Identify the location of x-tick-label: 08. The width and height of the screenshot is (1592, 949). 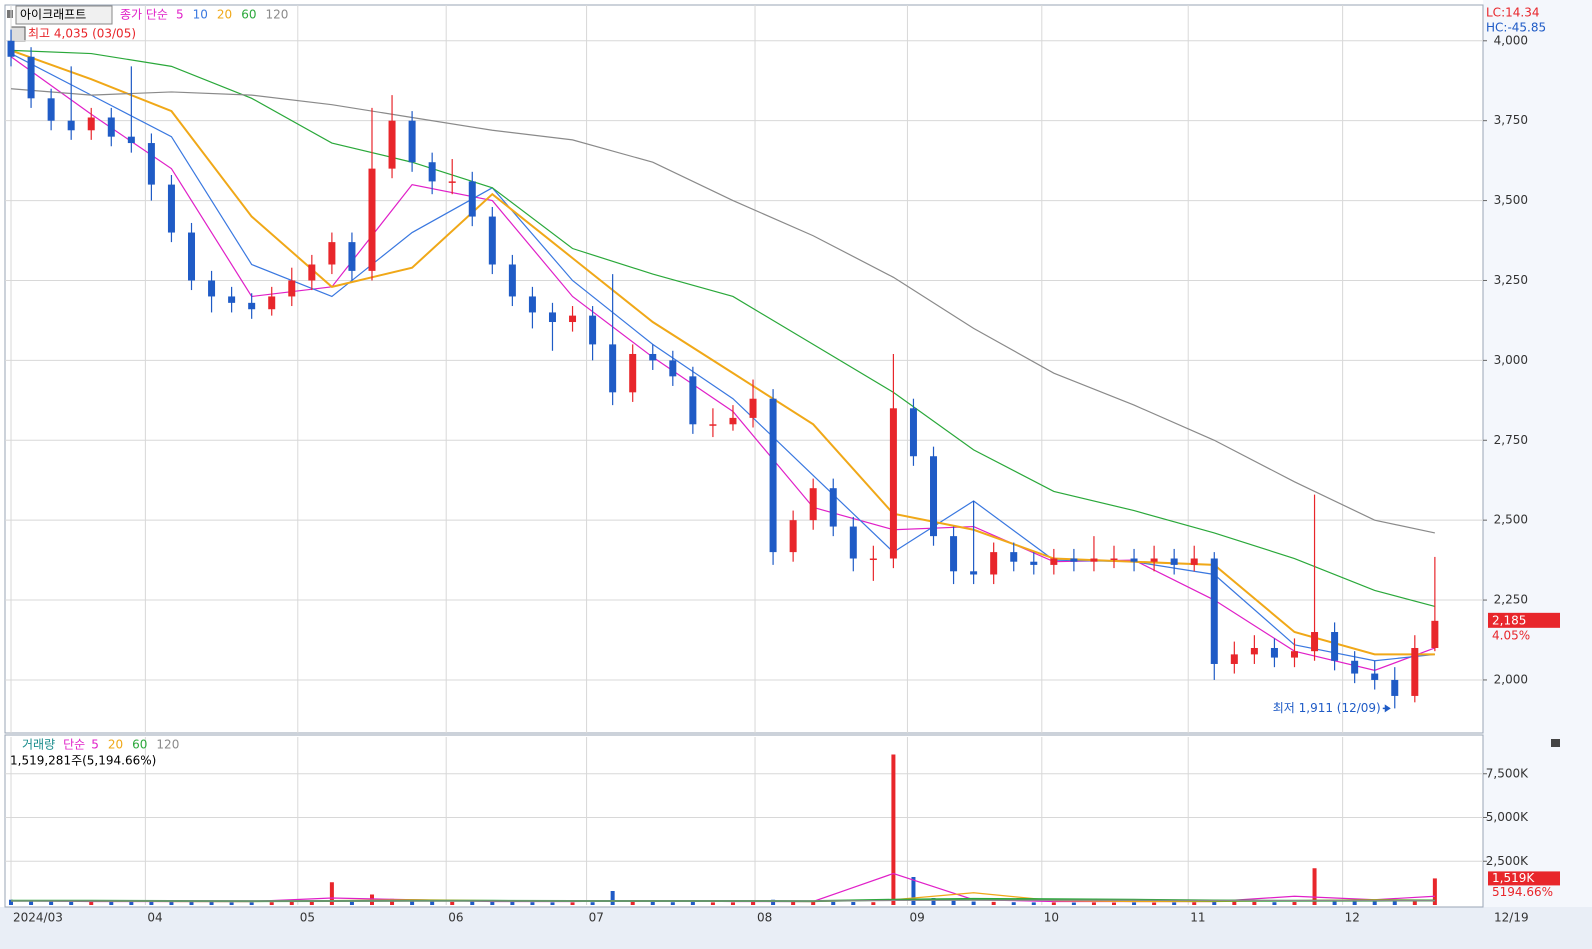
(764, 918).